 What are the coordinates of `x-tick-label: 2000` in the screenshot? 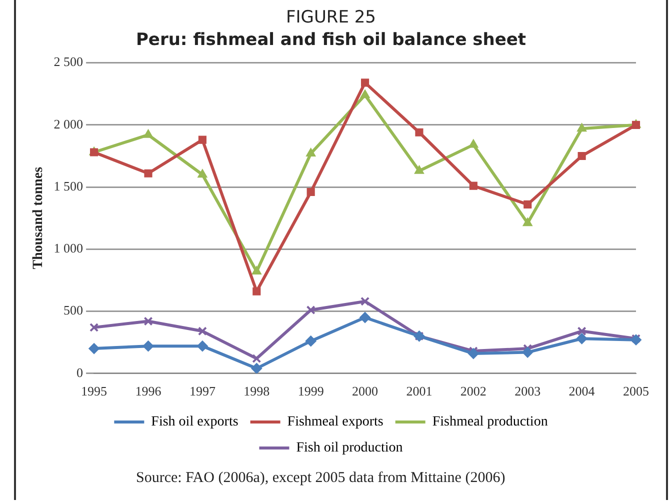 It's located at (365, 391).